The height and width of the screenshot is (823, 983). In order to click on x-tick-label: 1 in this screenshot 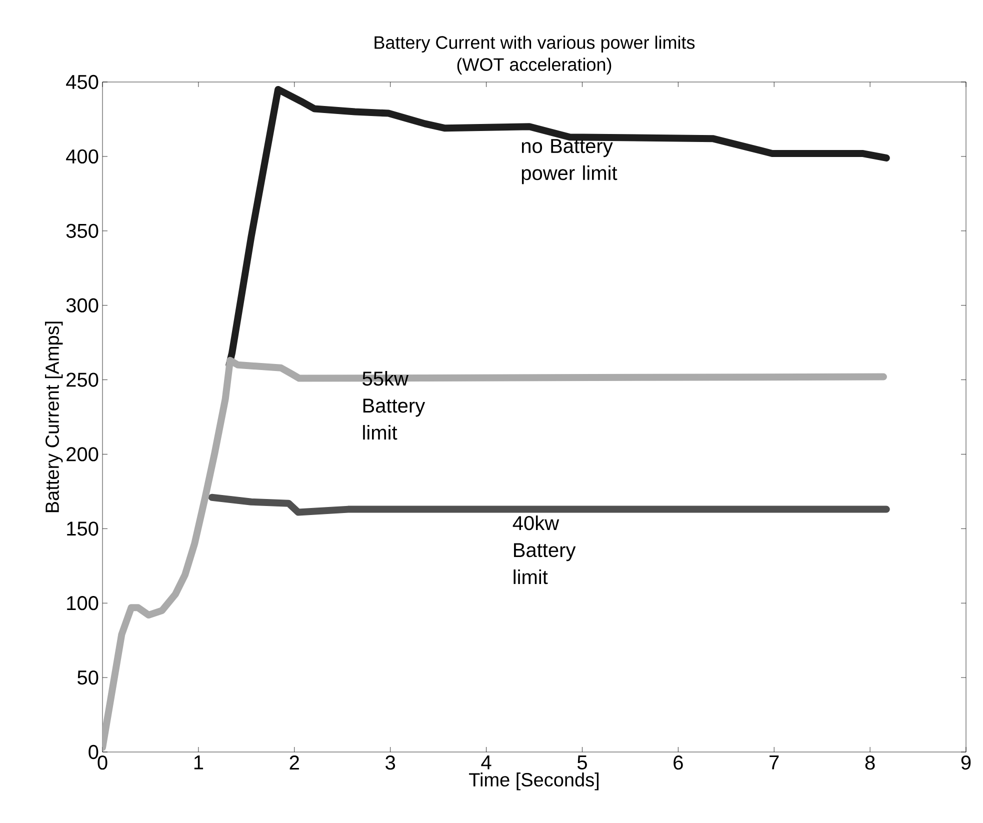, I will do `click(199, 763)`.